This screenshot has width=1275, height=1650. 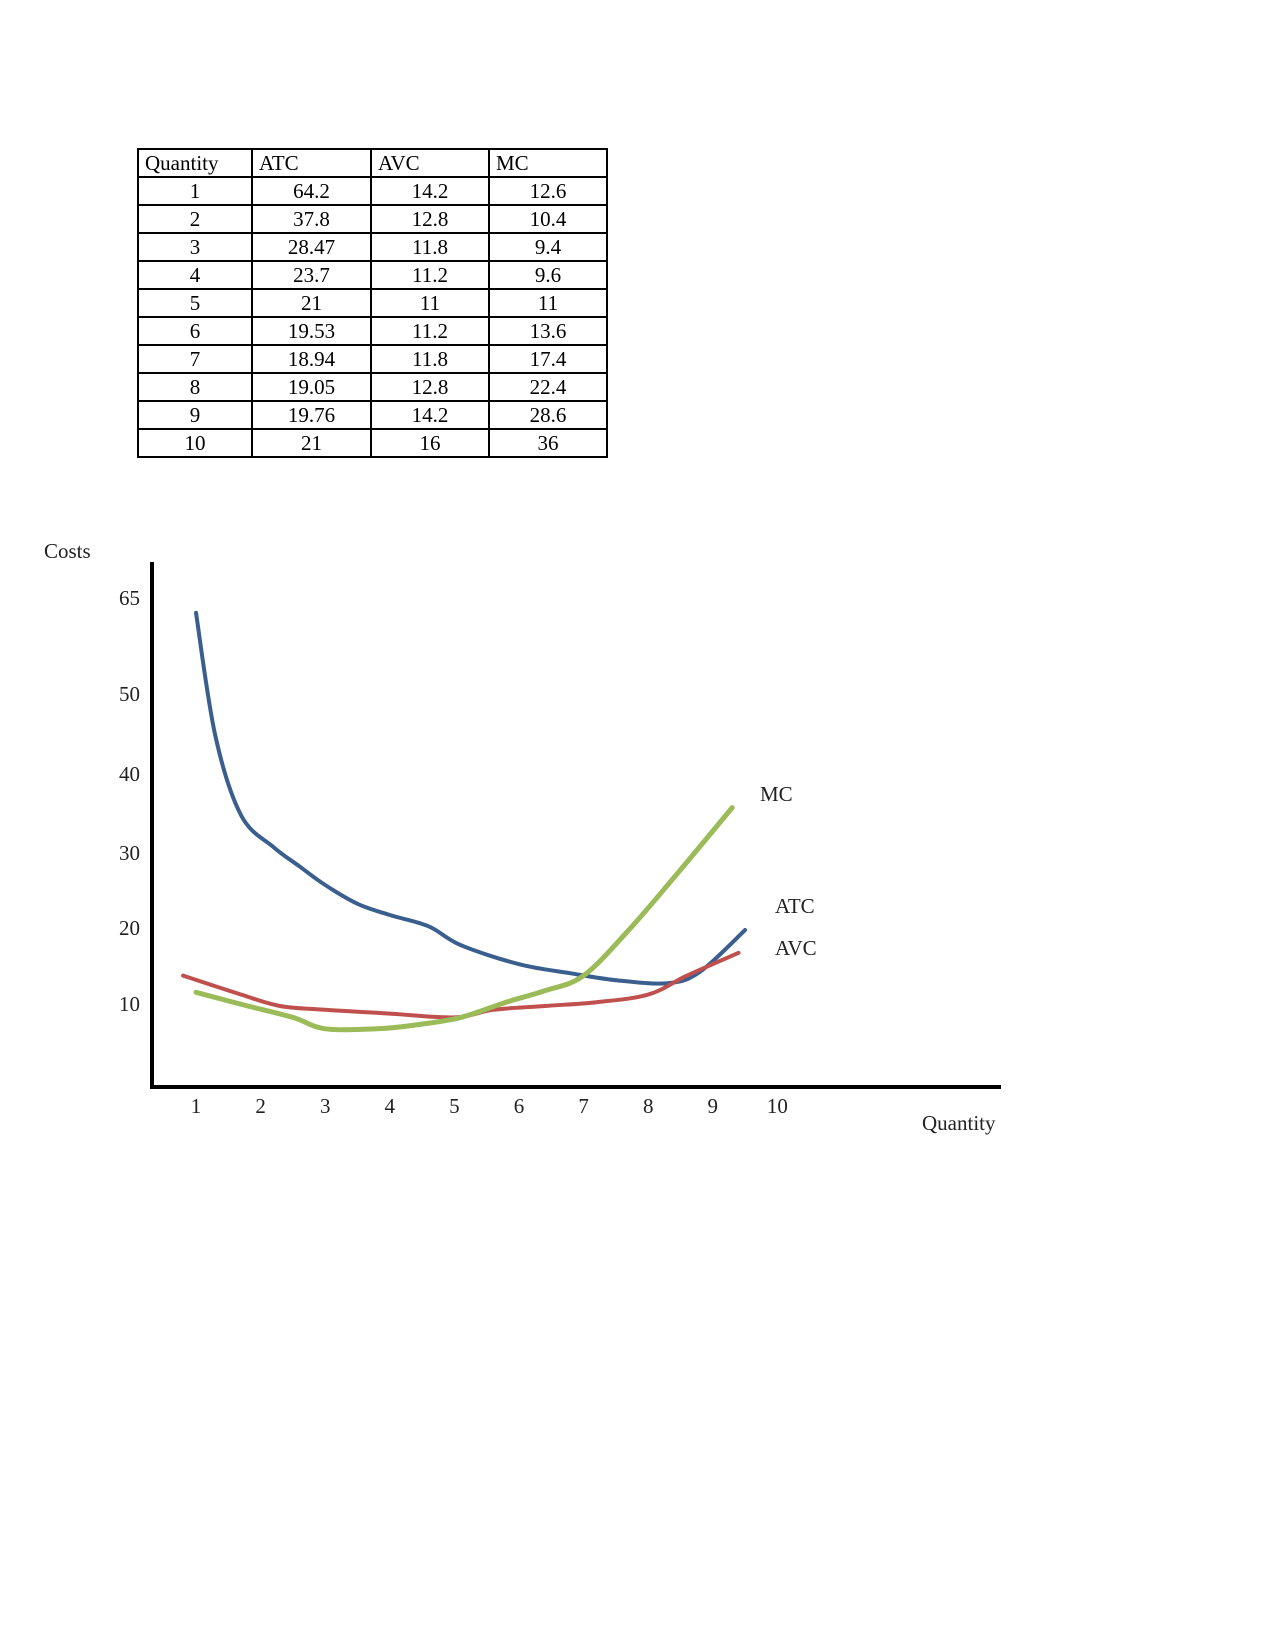 What do you see at coordinates (195, 247) in the screenshot?
I see `cell-quantity: 3` at bounding box center [195, 247].